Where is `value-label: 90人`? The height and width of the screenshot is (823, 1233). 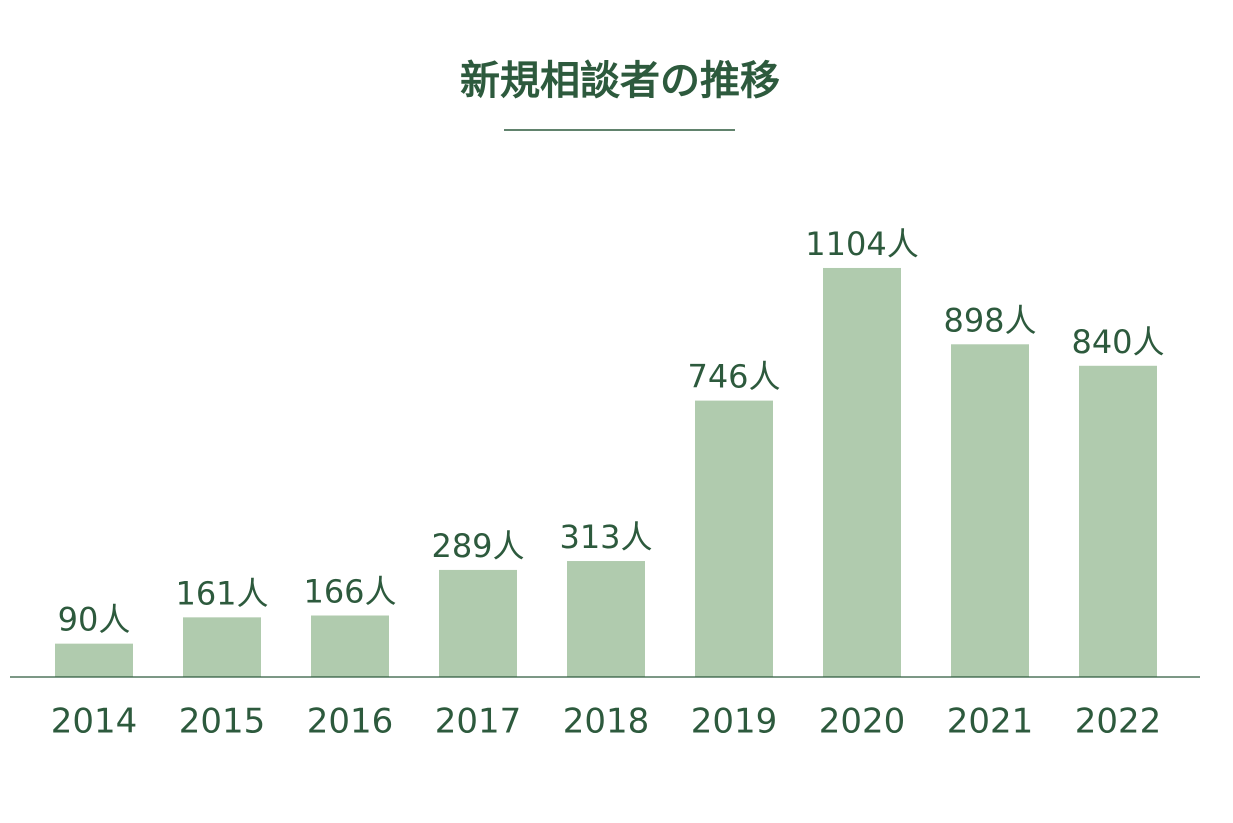
value-label: 90人 is located at coordinates (94, 620).